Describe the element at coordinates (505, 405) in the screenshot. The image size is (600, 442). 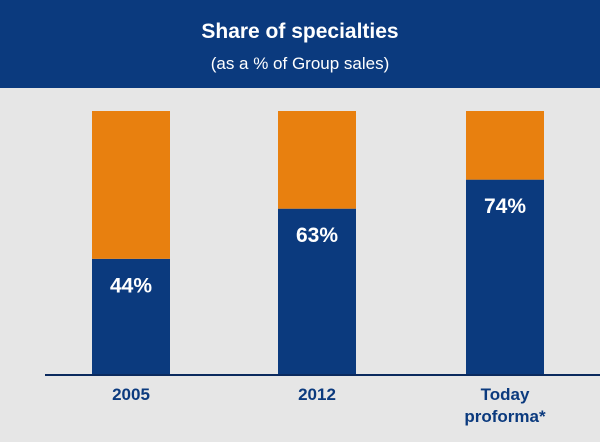
I see `x-tick-label: Today proforma*` at that location.